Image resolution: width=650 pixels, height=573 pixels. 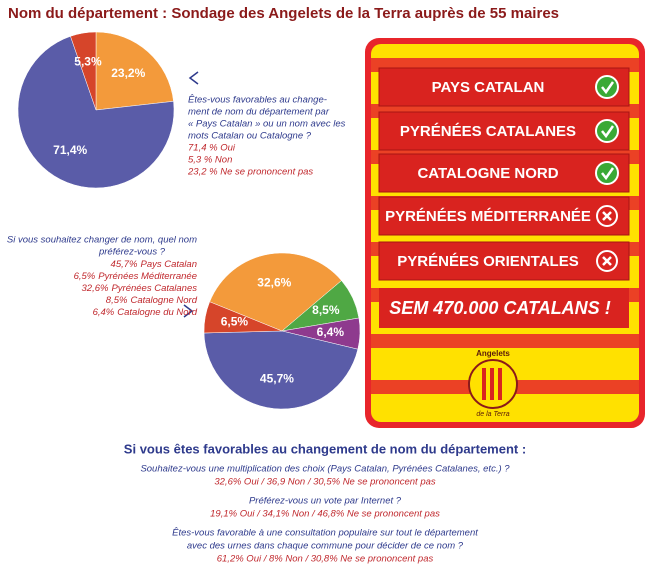 What do you see at coordinates (505, 341) in the screenshot?
I see `stripe` at bounding box center [505, 341].